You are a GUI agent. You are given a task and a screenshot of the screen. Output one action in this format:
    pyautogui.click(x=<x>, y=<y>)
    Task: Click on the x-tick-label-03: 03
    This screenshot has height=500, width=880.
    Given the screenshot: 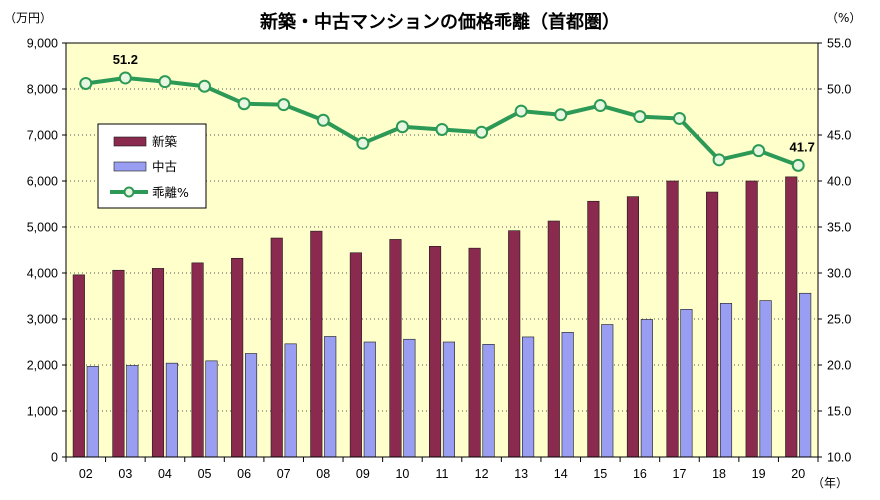 What is the action you would take?
    pyautogui.click(x=125, y=474)
    